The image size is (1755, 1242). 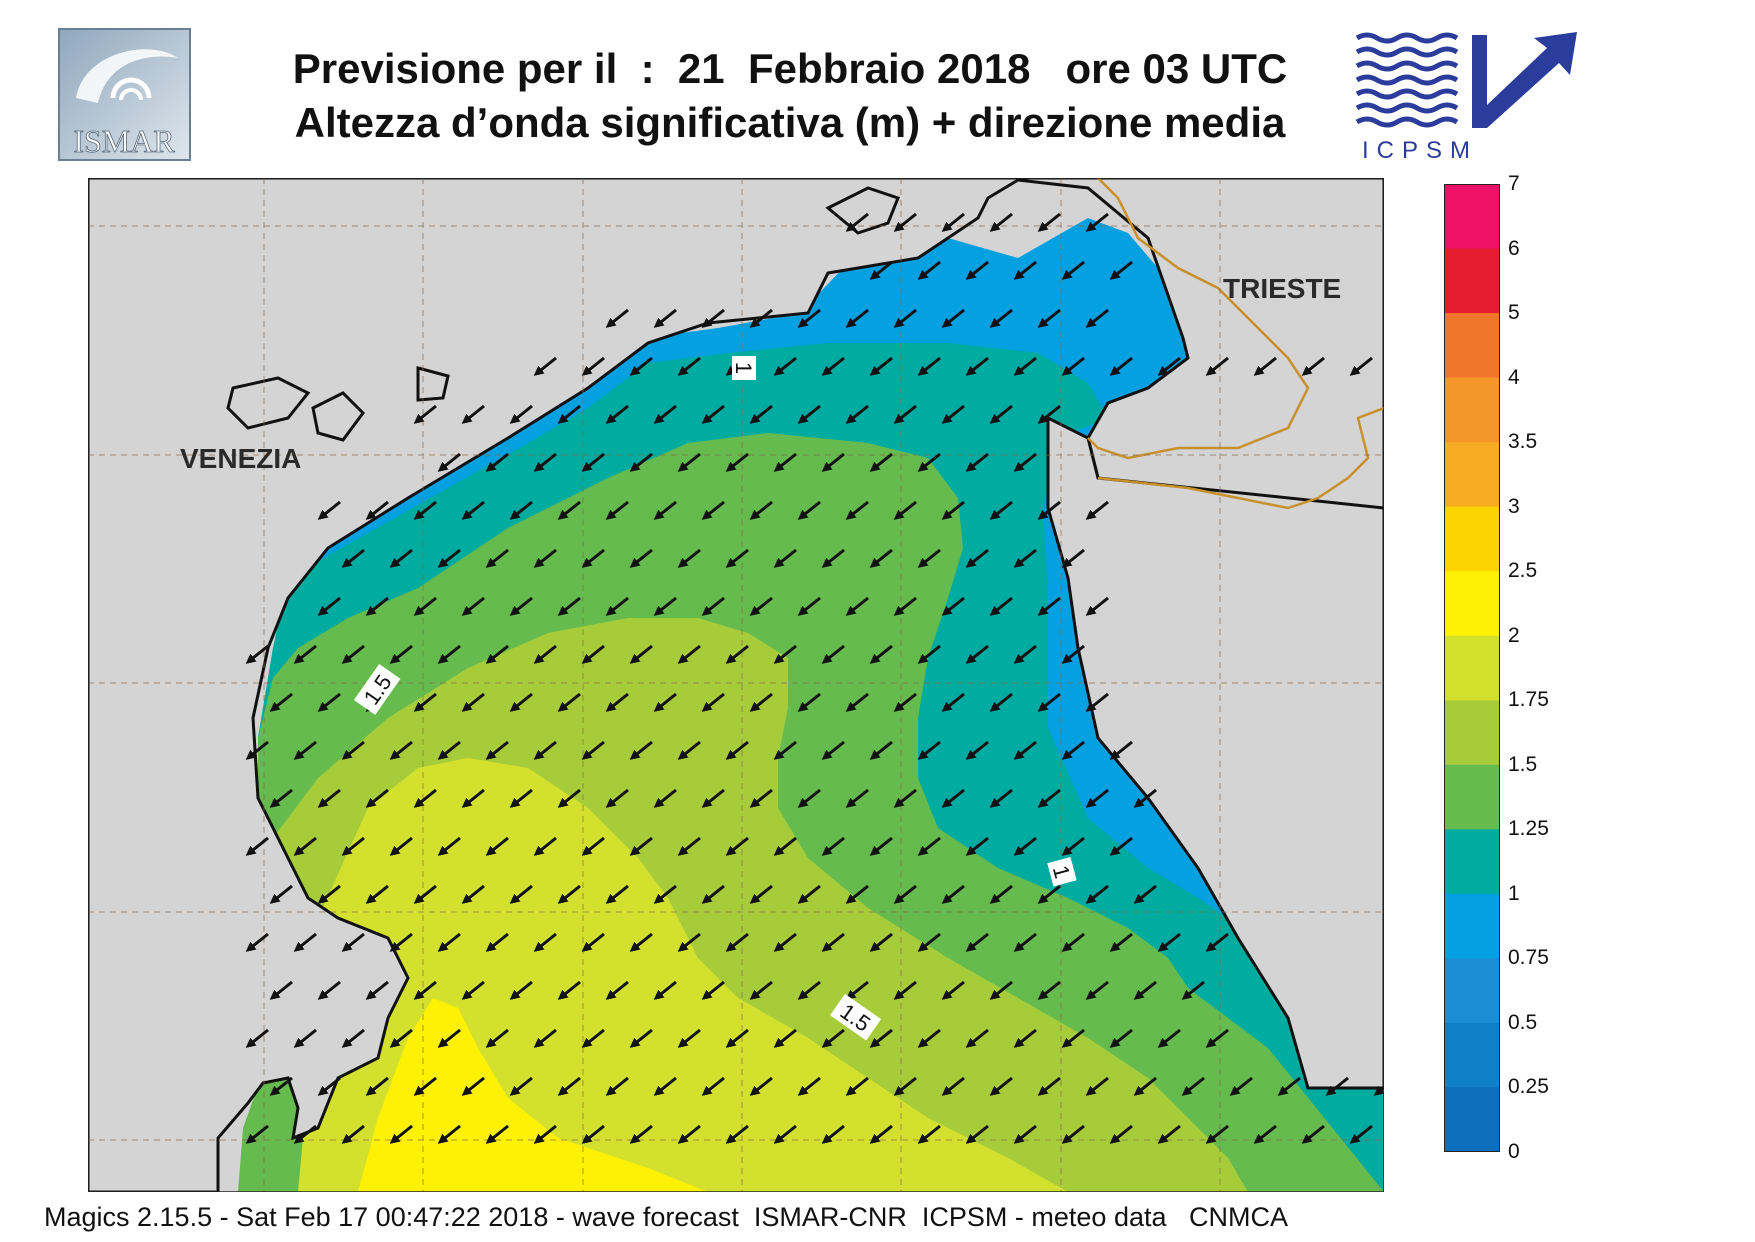 What do you see at coordinates (1514, 635) in the screenshot?
I see `colorbar-tick-label: 2` at bounding box center [1514, 635].